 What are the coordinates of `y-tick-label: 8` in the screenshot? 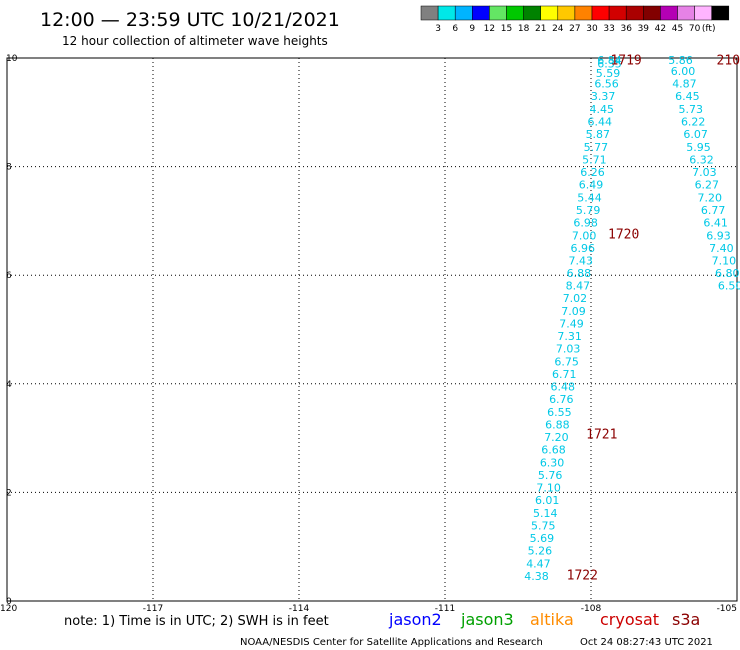 It's located at (9, 168).